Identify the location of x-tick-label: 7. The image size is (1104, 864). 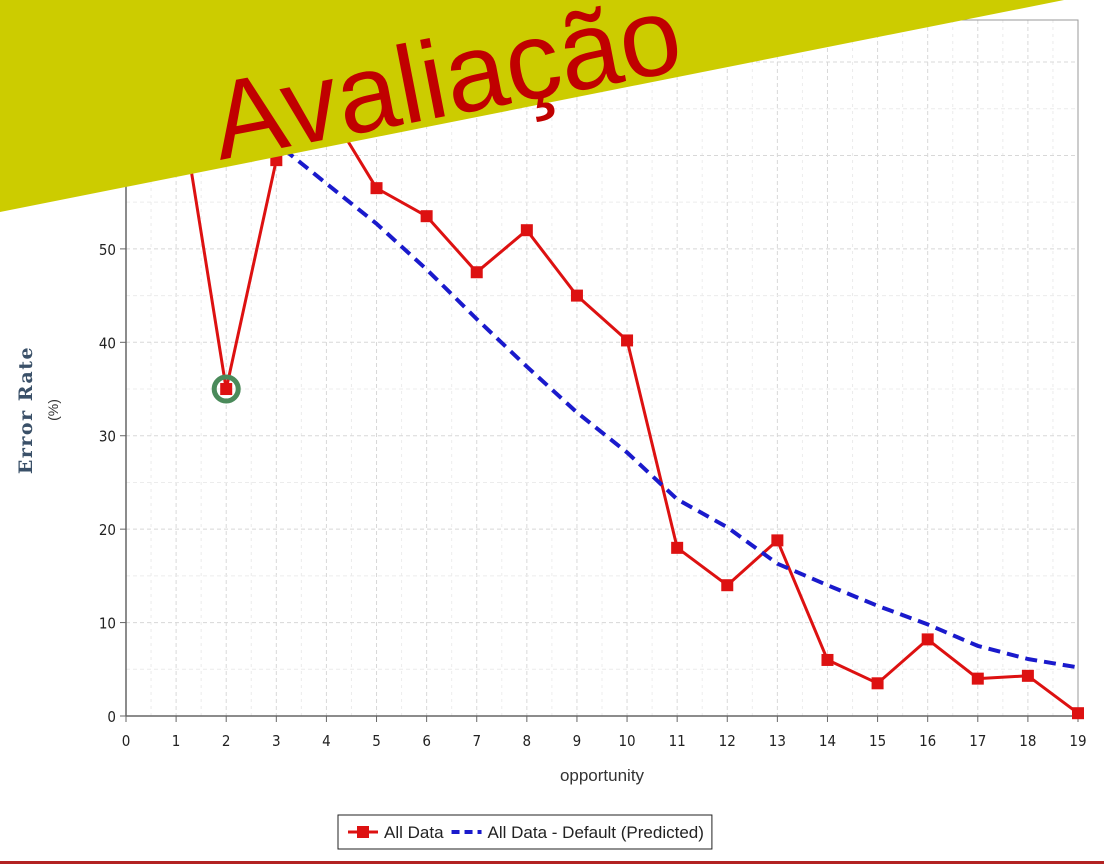
(476, 741).